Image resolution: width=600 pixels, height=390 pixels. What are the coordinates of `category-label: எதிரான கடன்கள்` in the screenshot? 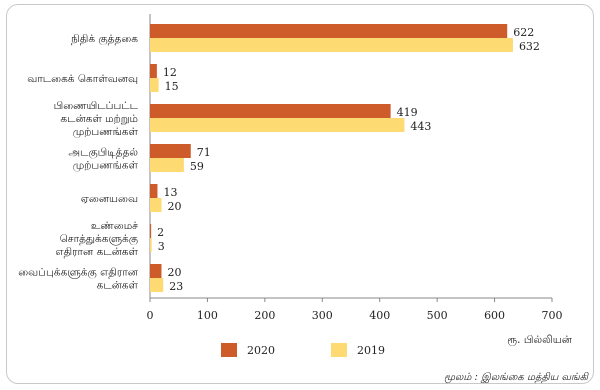 It's located at (96, 252).